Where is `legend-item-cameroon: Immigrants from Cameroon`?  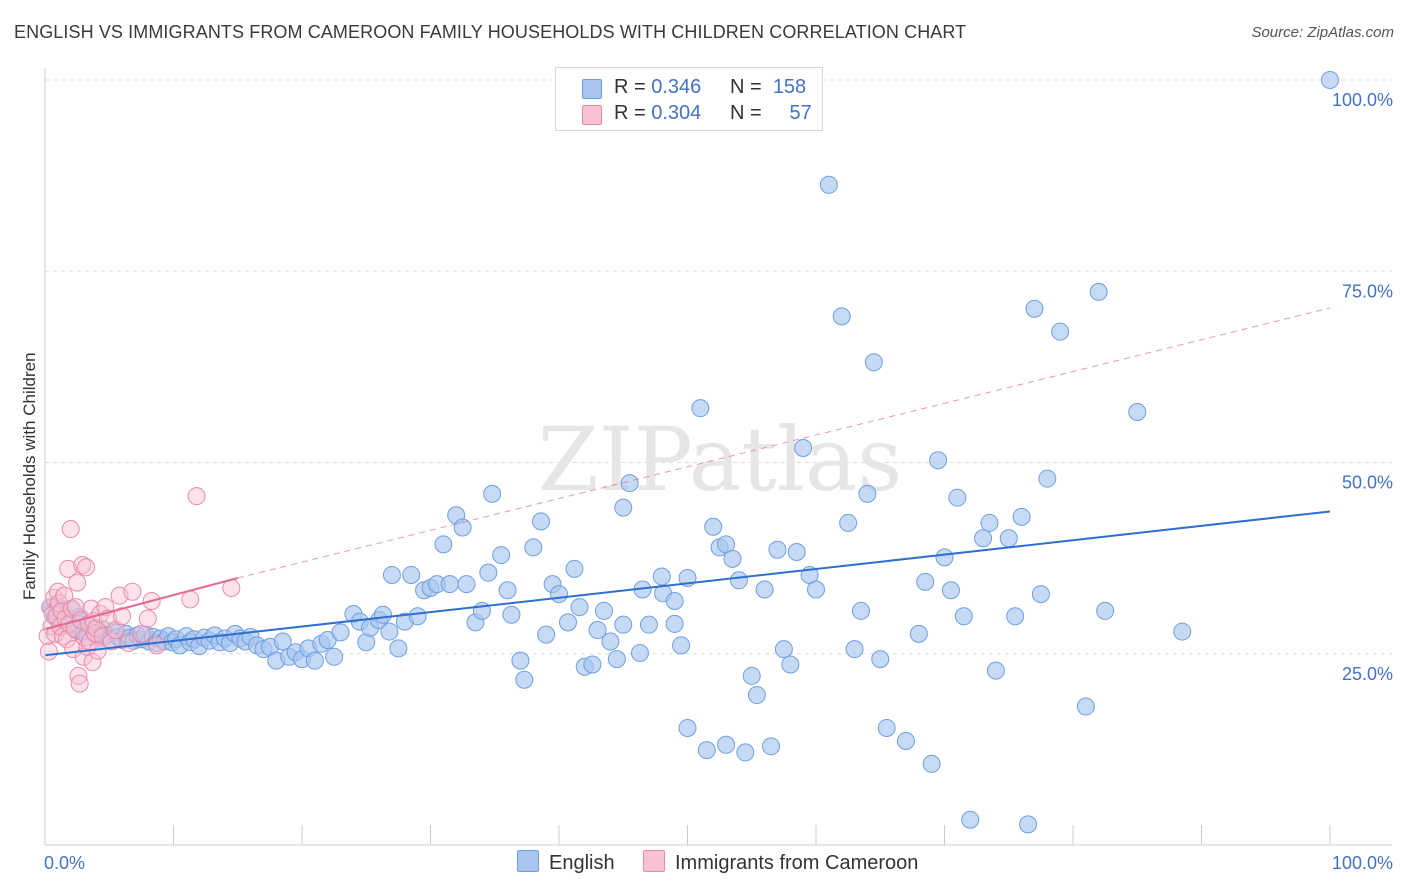 legend-item-cameroon: Immigrants from Cameroon is located at coordinates (780, 864).